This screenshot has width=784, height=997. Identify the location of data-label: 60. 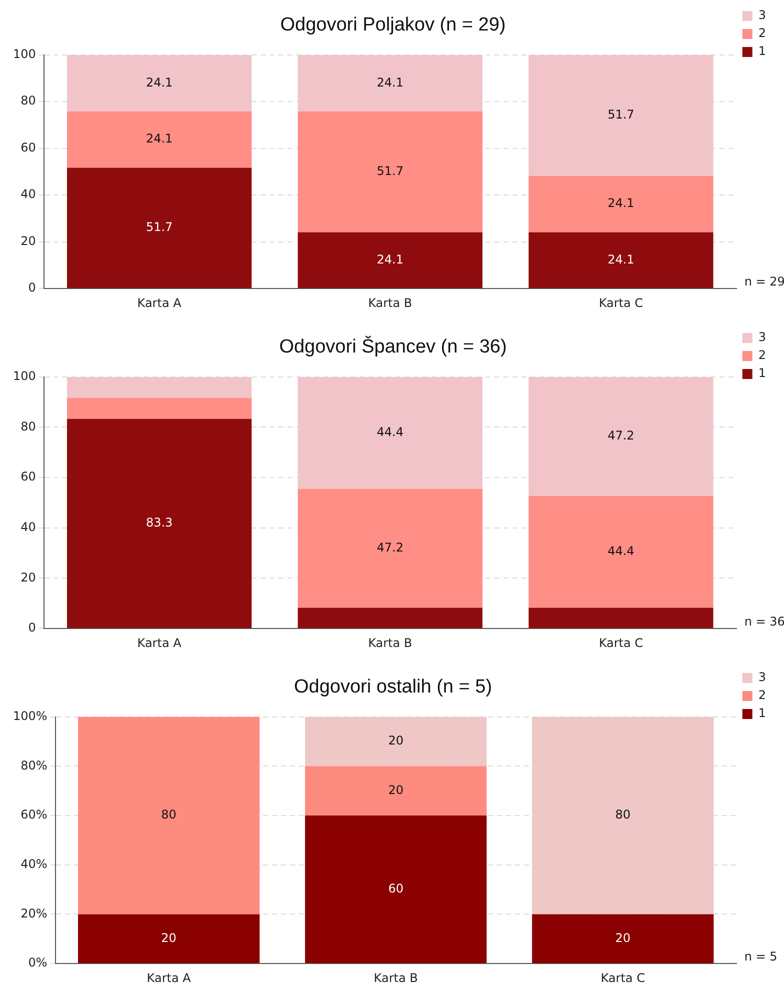
(396, 888).